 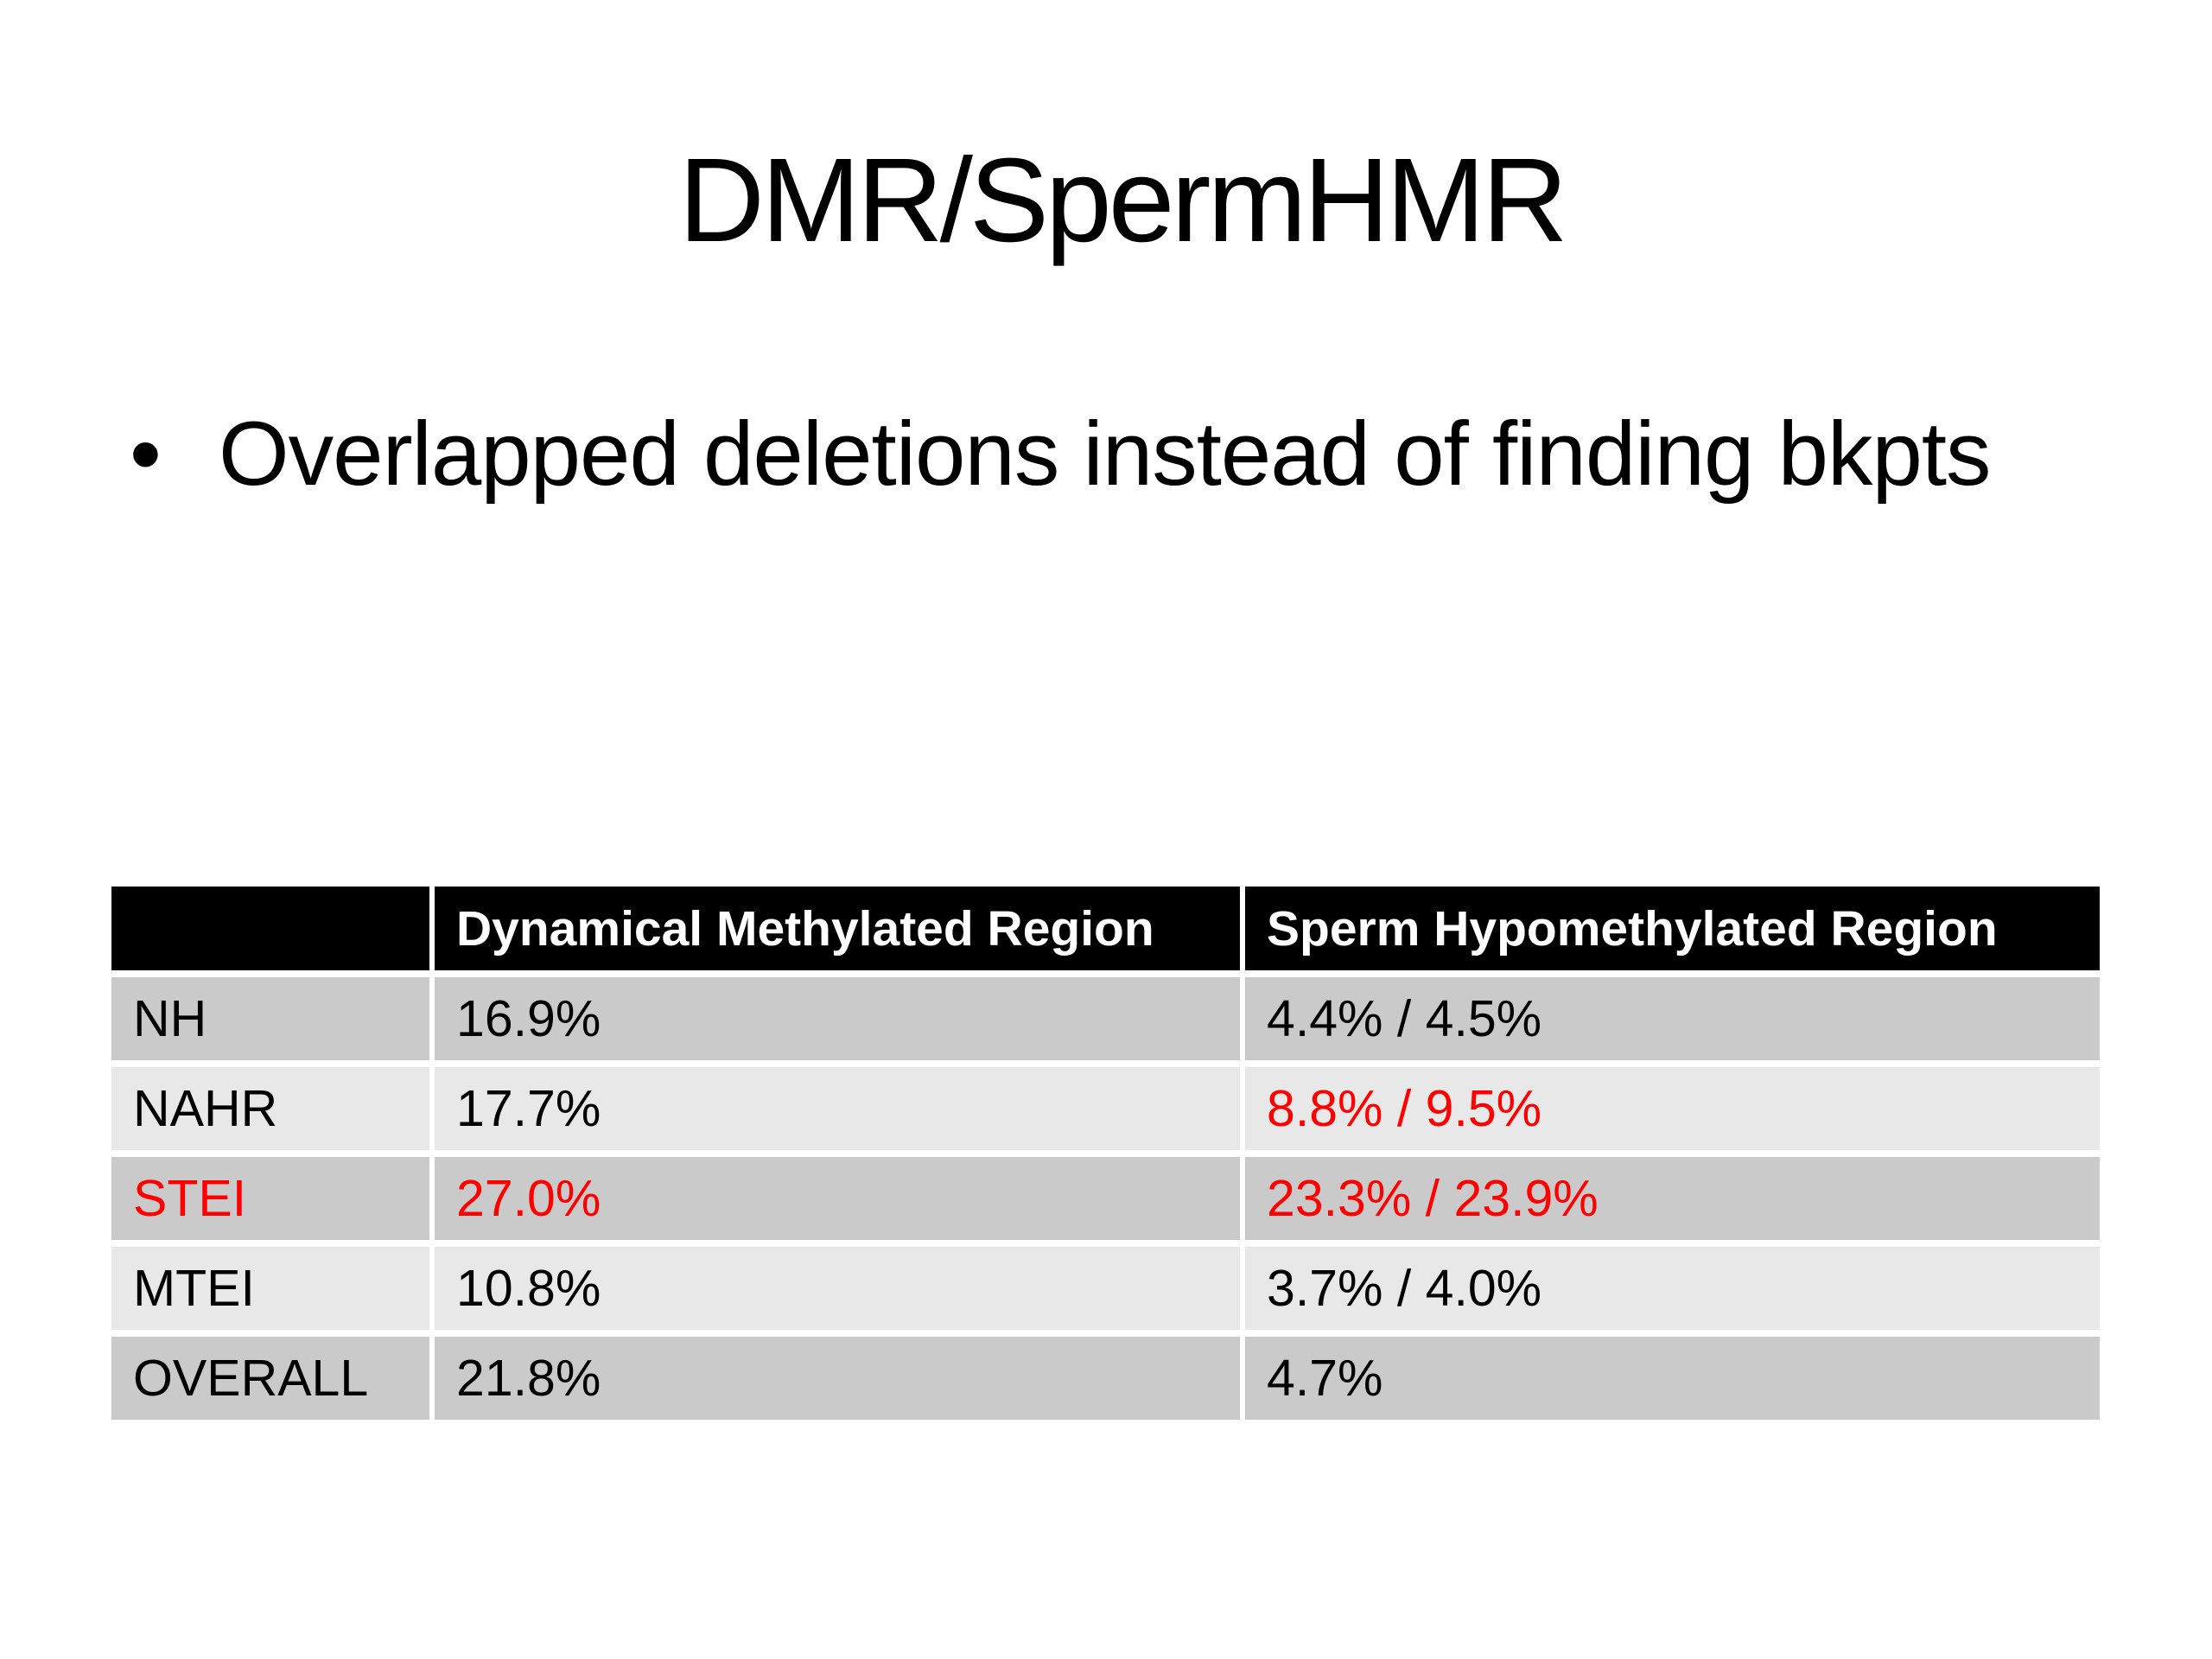 I want to click on row-mtei: MTEI 10.8% 3.7% / 4.0%, so click(x=1105, y=1288).